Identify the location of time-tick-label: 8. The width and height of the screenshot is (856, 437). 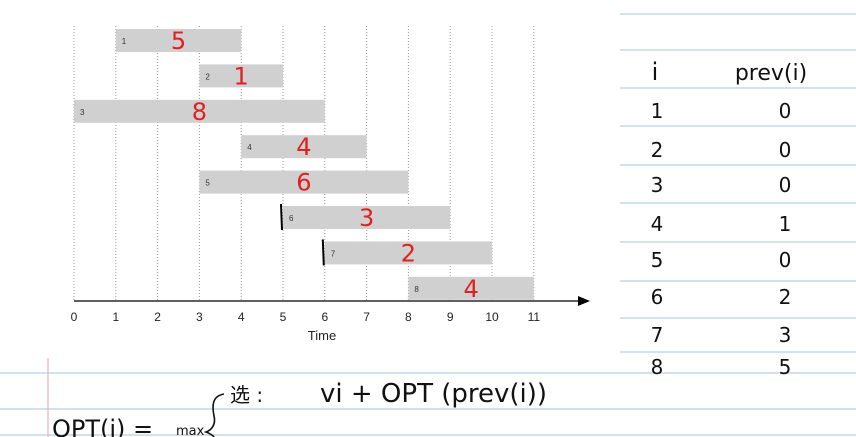
(408, 317).